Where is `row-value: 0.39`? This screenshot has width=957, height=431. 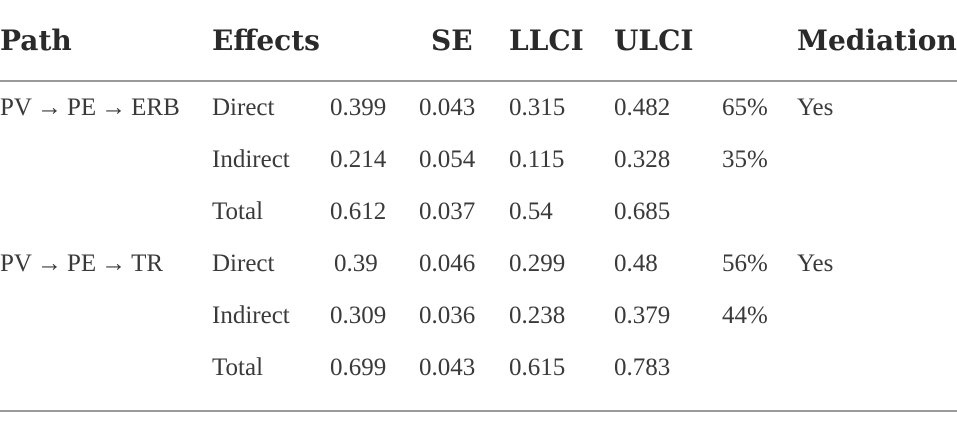
row-value: 0.39 is located at coordinates (356, 263).